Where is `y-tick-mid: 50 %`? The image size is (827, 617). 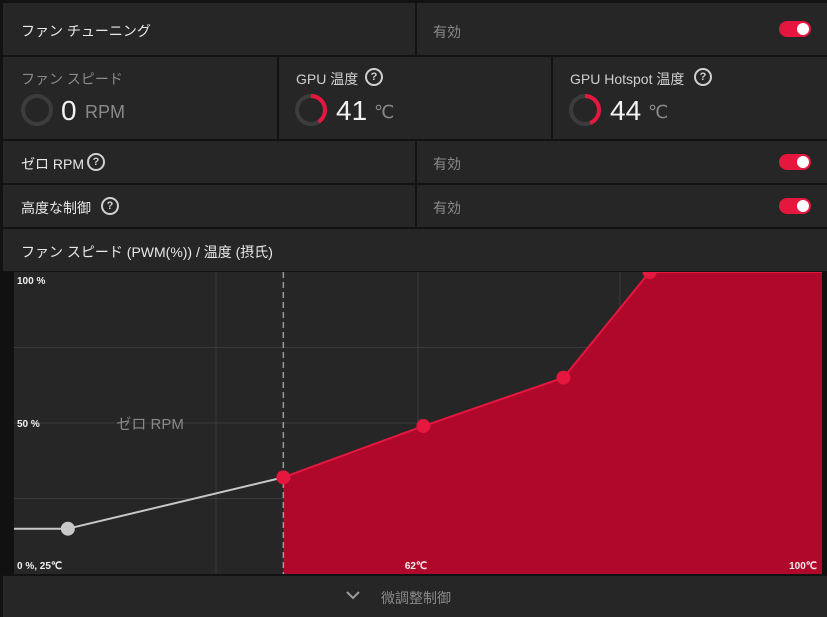 y-tick-mid: 50 % is located at coordinates (28, 424).